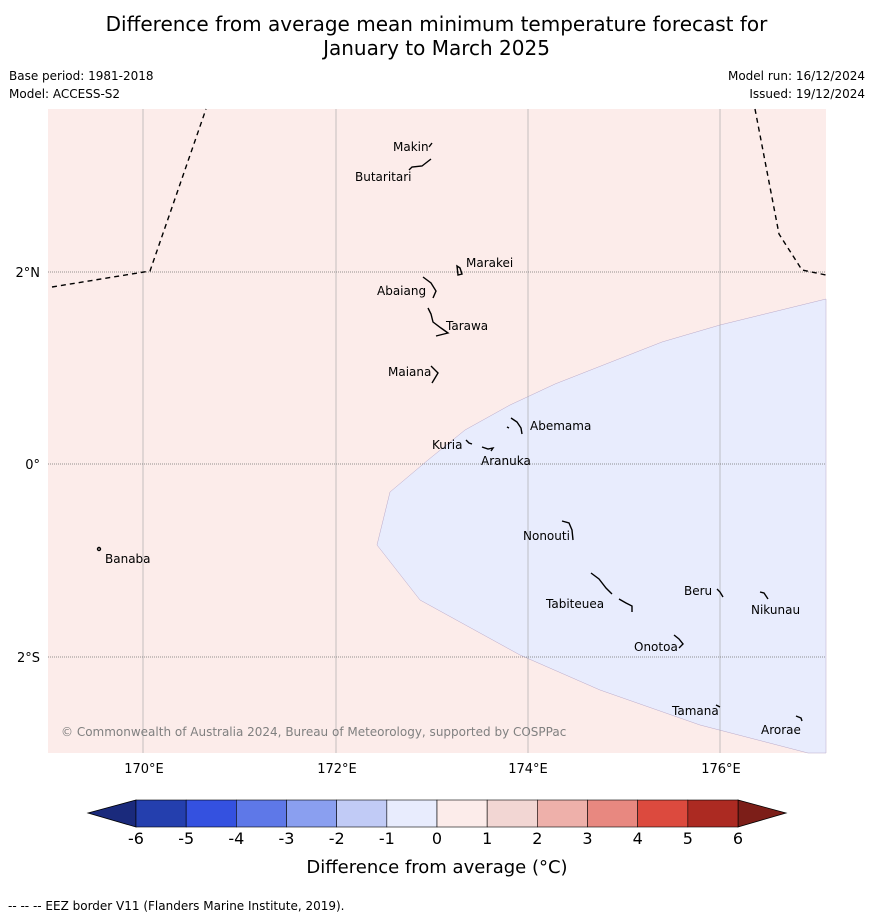 The image size is (873, 919). What do you see at coordinates (738, 838) in the screenshot?
I see `colorbar-tick-label: 6` at bounding box center [738, 838].